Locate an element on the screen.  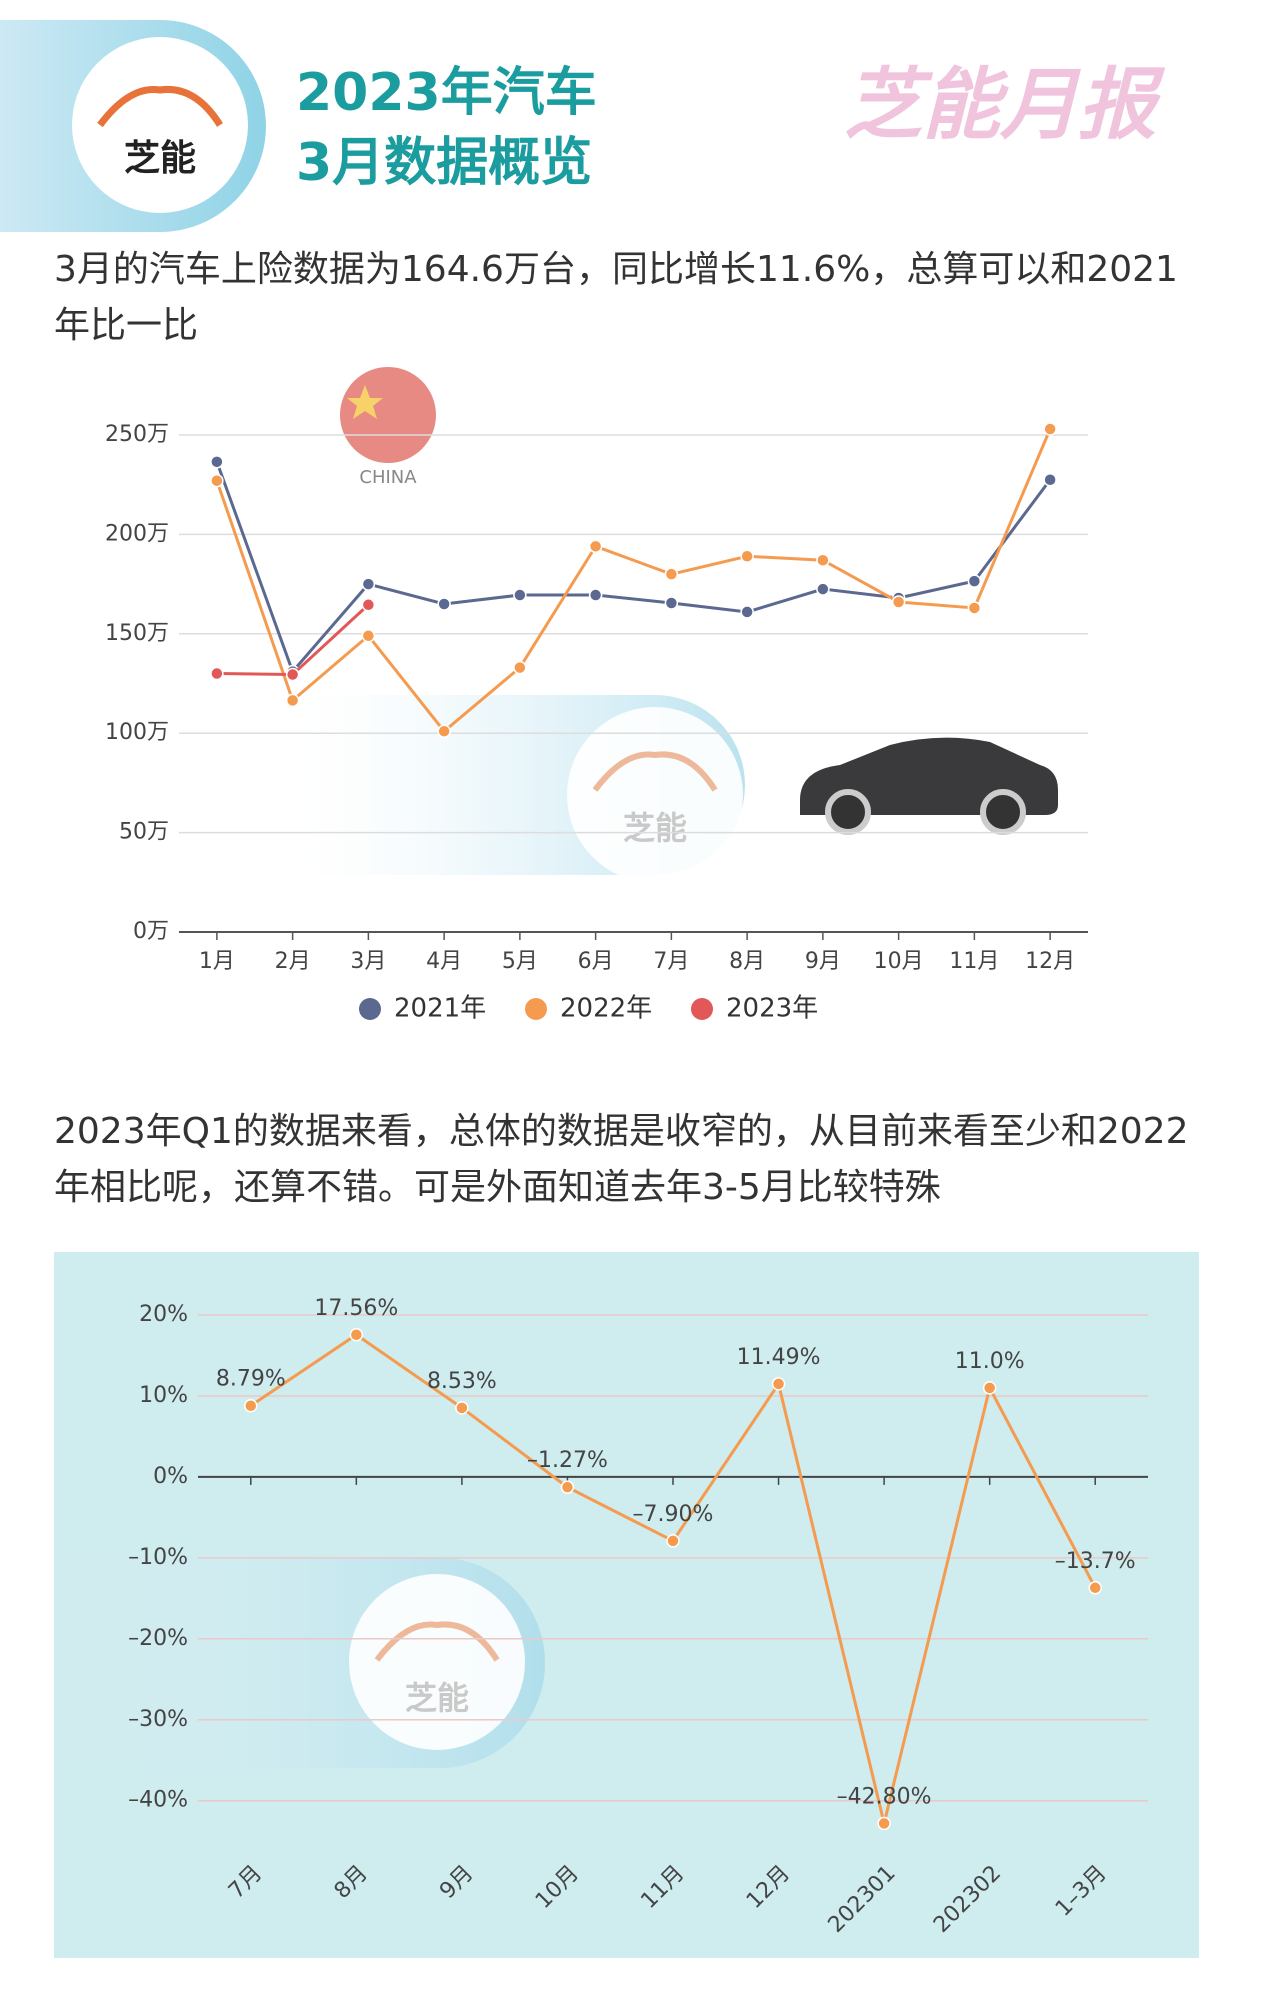
x-tick-label: 9月 is located at coordinates (823, 961).